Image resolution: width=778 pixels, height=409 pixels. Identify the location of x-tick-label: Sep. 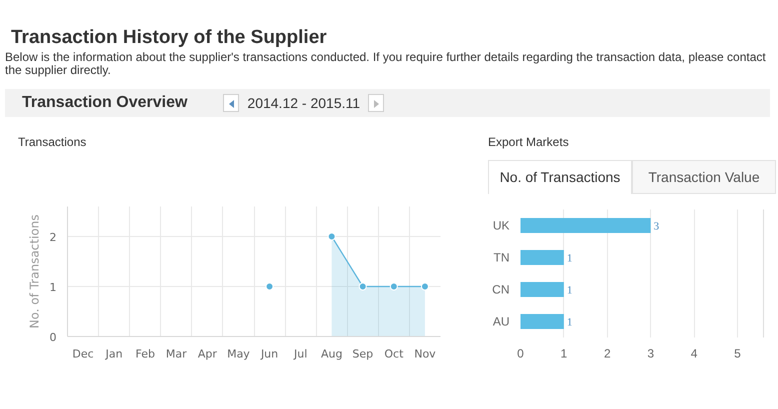
(363, 354).